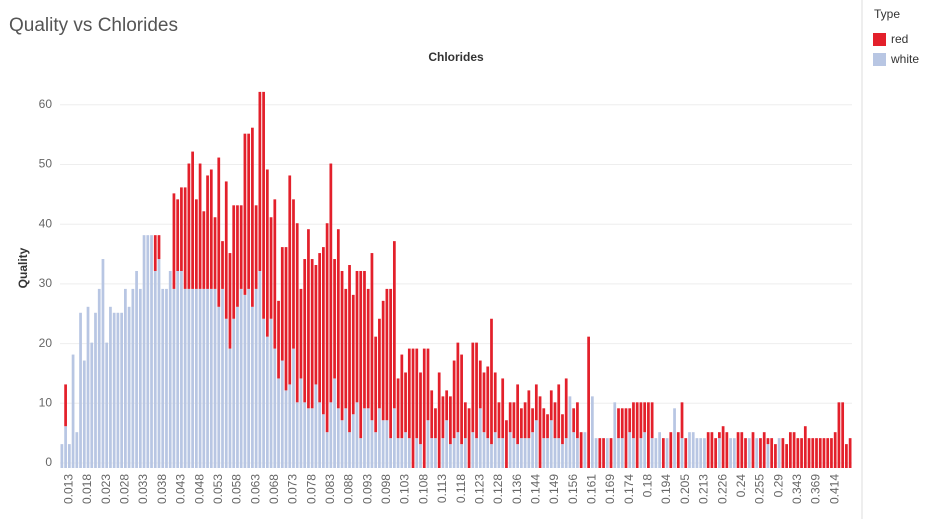 The height and width of the screenshot is (519, 934). I want to click on x-tick-label: 0.018, so click(87, 489).